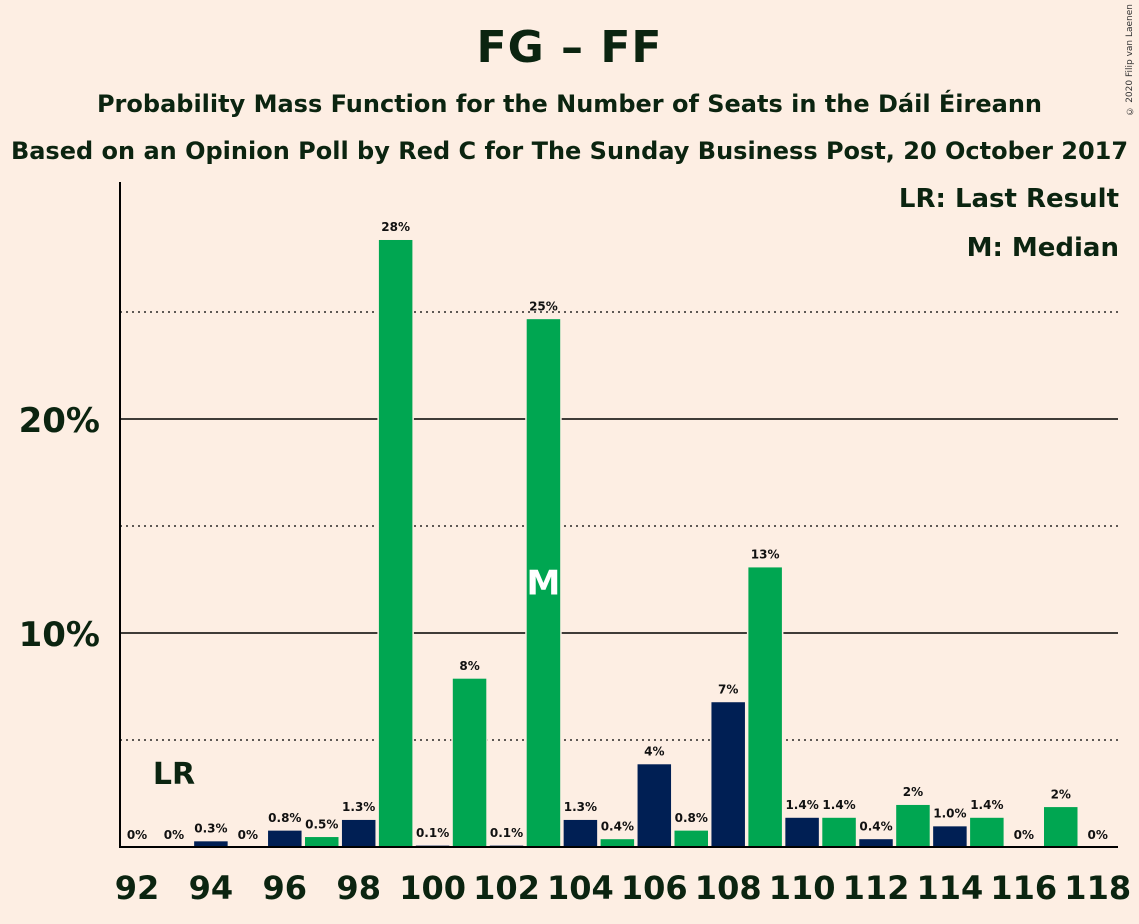 Image resolution: width=1139 pixels, height=924 pixels. Describe the element at coordinates (432, 888) in the screenshot. I see `x-tick-label: 100` at that location.